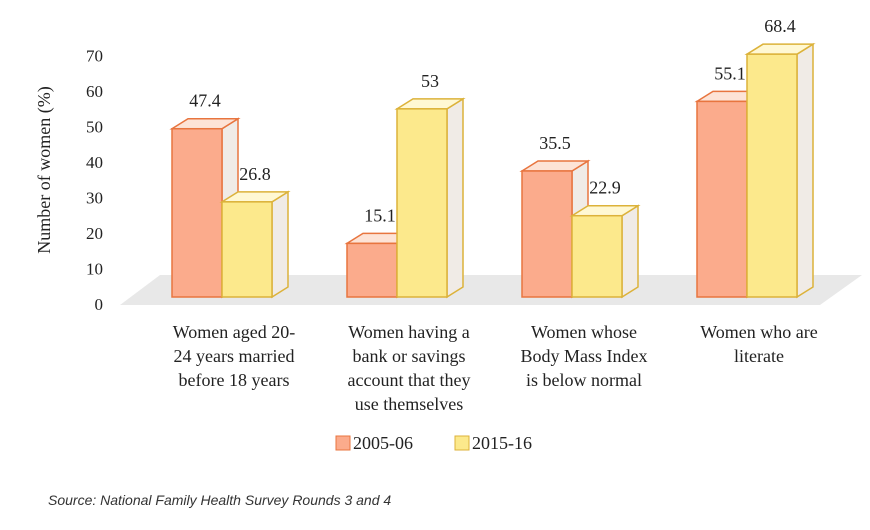  What do you see at coordinates (44, 169) in the screenshot?
I see `y-axis-title: Number of women (%)` at bounding box center [44, 169].